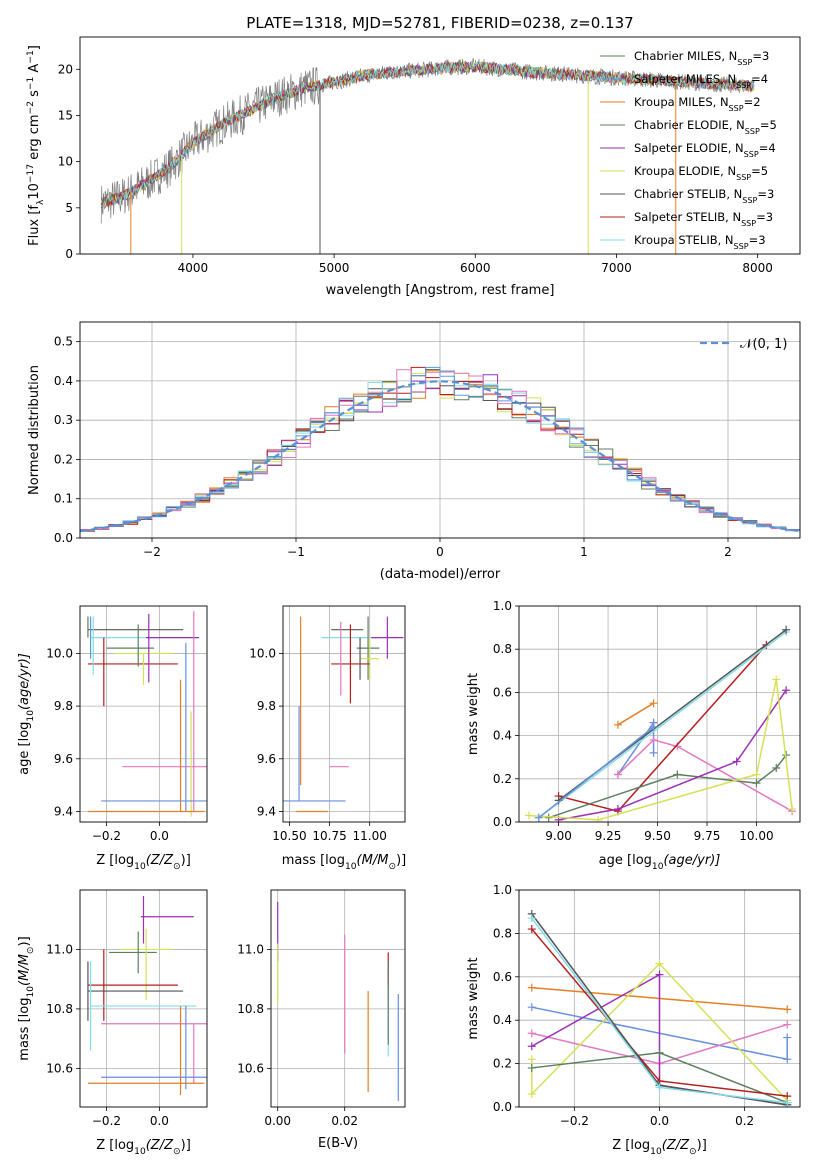 The width and height of the screenshot is (819, 1170). I want to click on x-tick-label: 9.50, so click(657, 836).